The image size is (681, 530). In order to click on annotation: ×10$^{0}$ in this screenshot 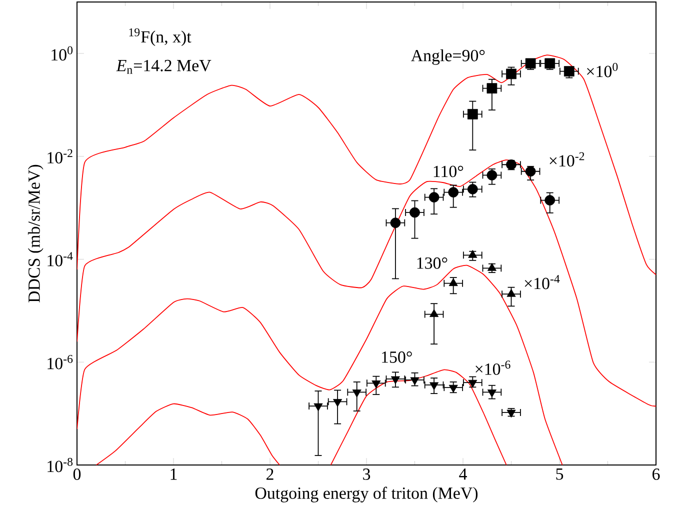, I will do `click(602, 70)`.